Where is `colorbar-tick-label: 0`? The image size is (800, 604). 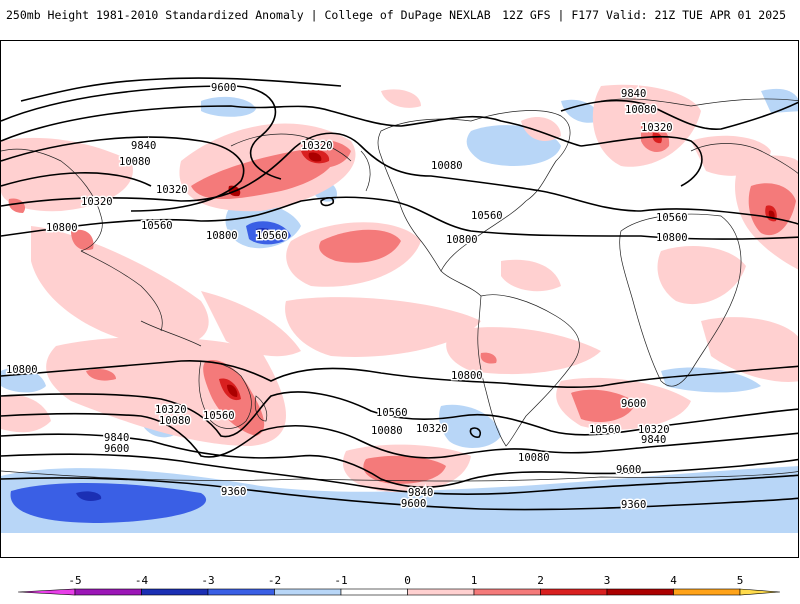
colorbar-tick-label: 0 is located at coordinates (407, 580).